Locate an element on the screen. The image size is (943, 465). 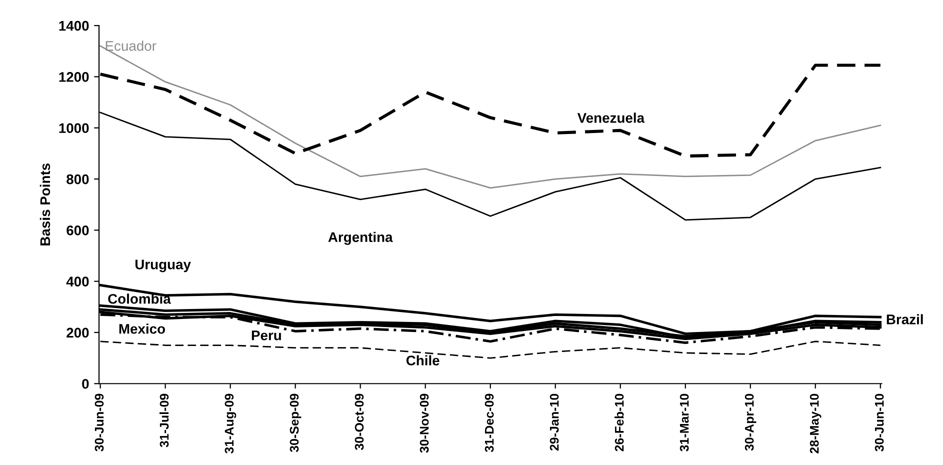
x-tick-label: 30-Jun-09 is located at coordinates (99, 423).